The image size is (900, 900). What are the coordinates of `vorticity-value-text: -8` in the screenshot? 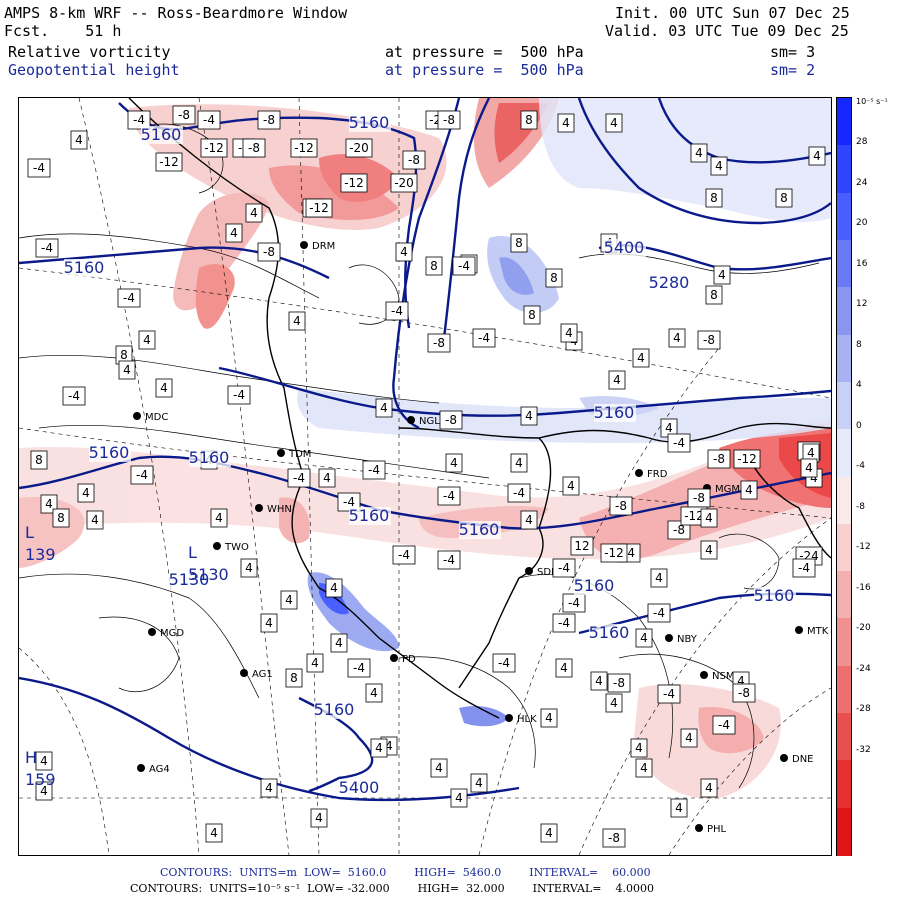 It's located at (269, 120).